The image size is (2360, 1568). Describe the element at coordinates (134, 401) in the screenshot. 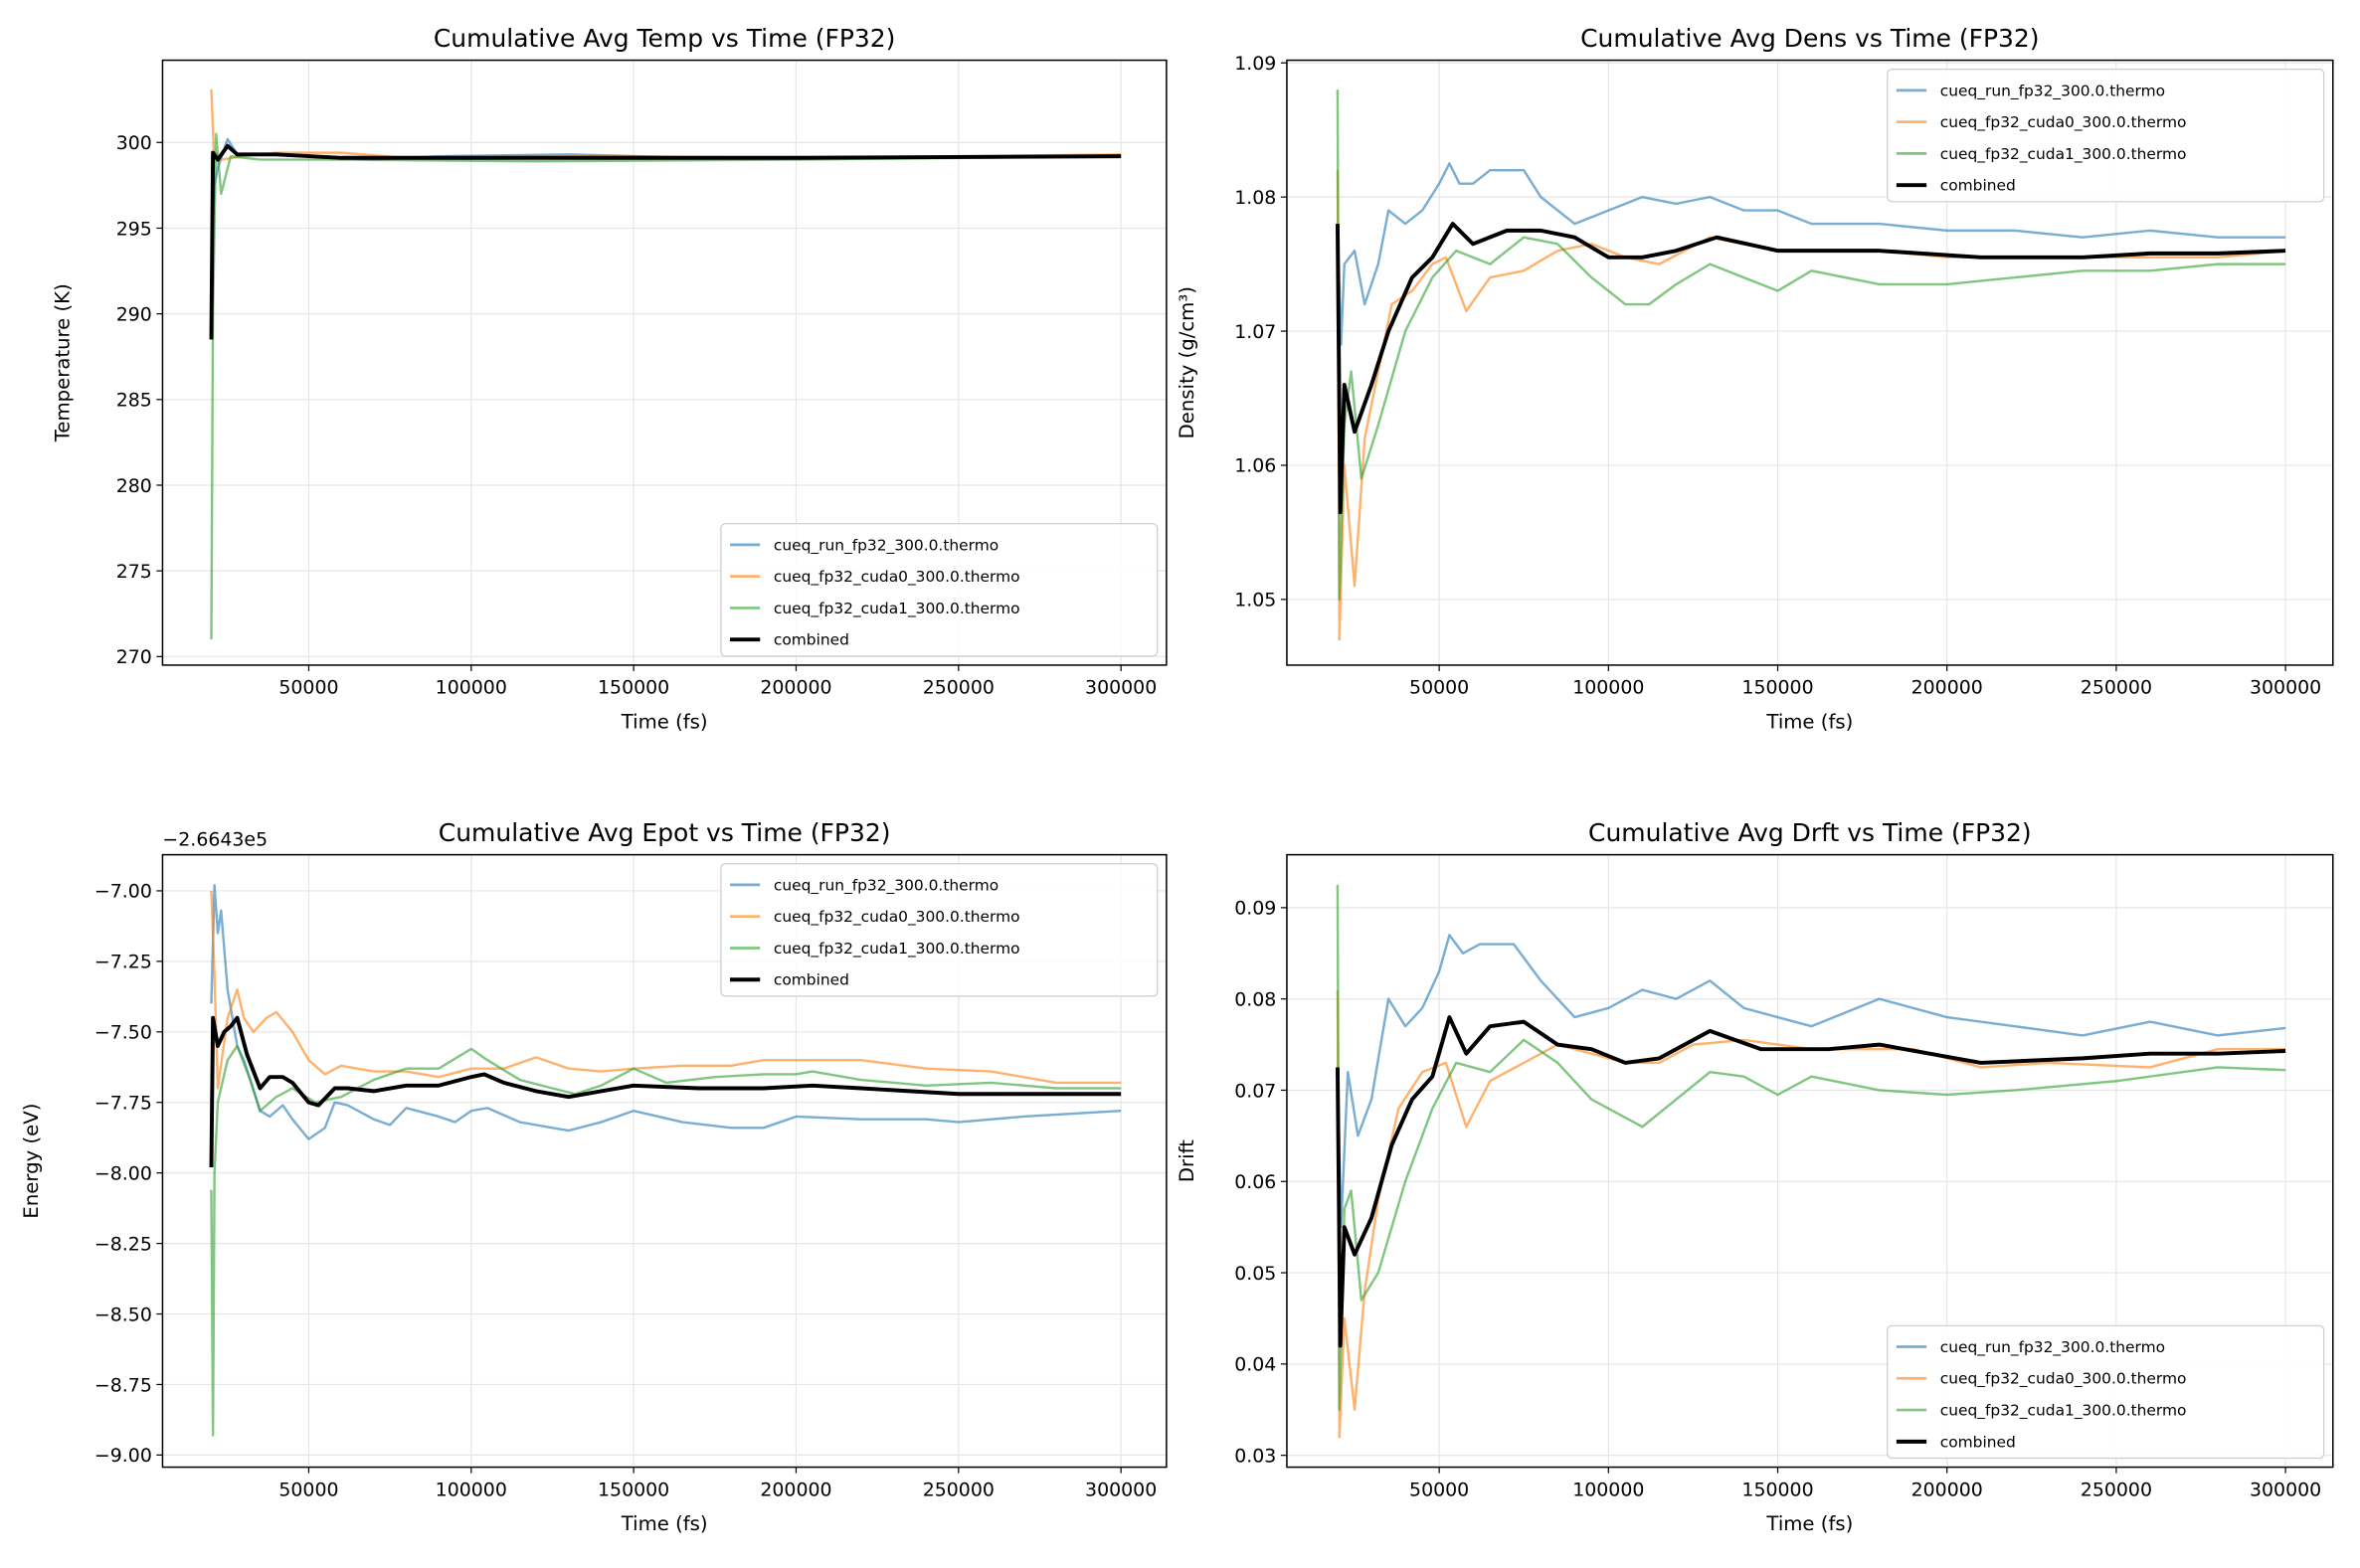

I see `y-tick-label: 285` at that location.